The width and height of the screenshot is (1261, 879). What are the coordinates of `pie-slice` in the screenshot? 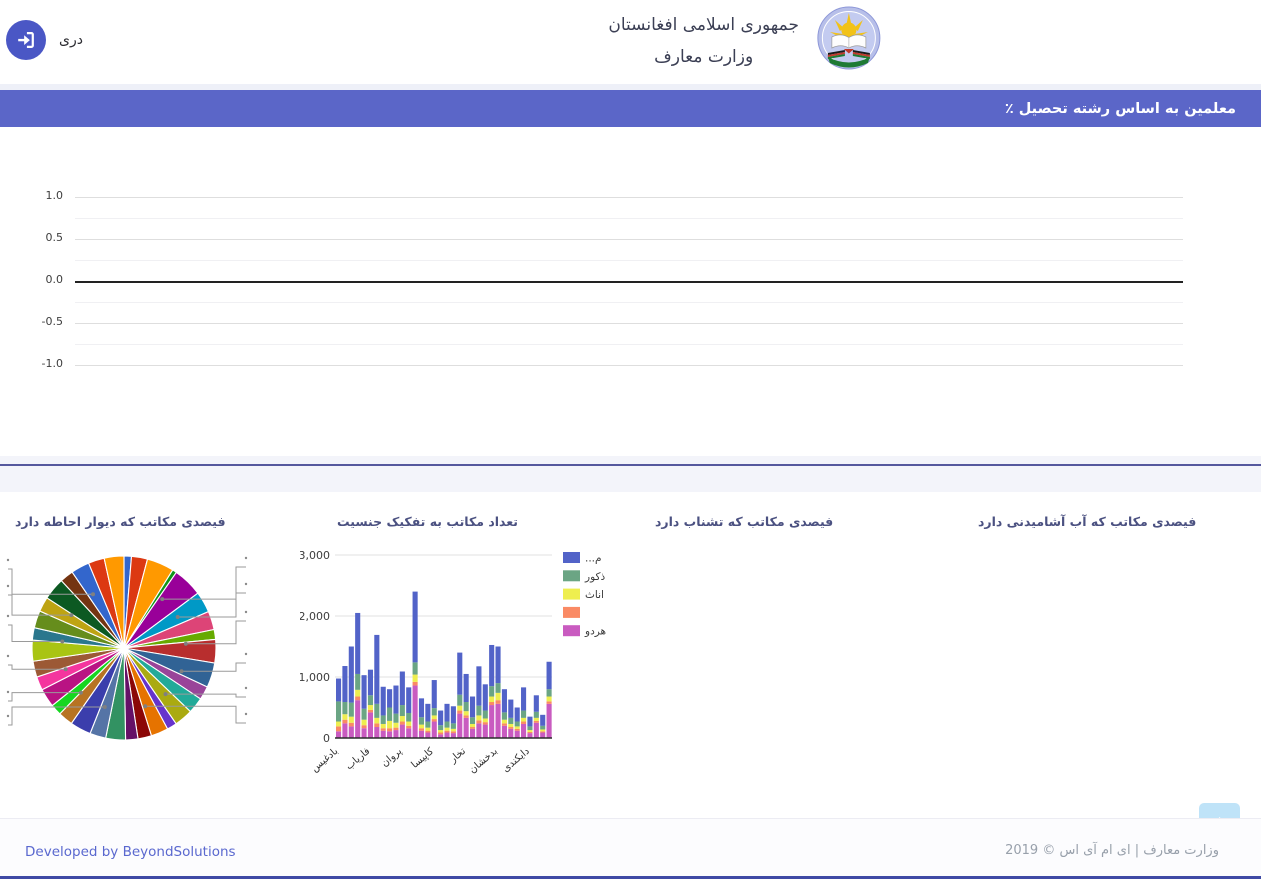 It's located at (114, 602).